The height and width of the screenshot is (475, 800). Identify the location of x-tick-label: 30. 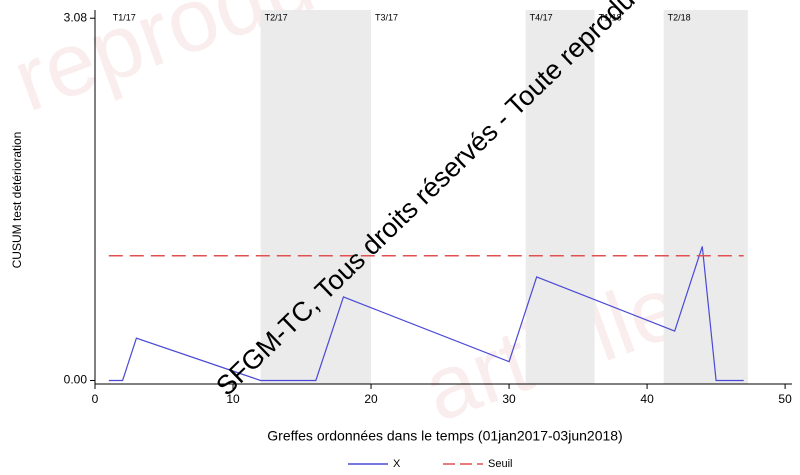
(509, 399).